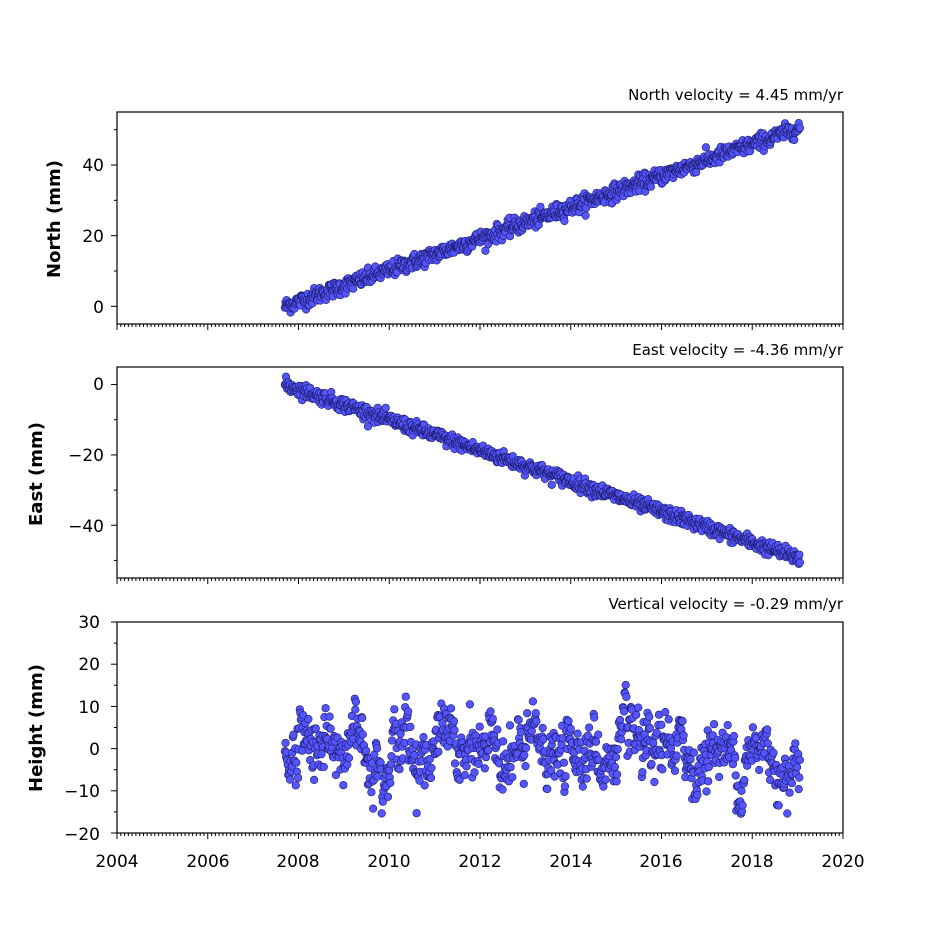 The width and height of the screenshot is (937, 937). I want to click on height-y-tick-label-30: 30, so click(89, 623).